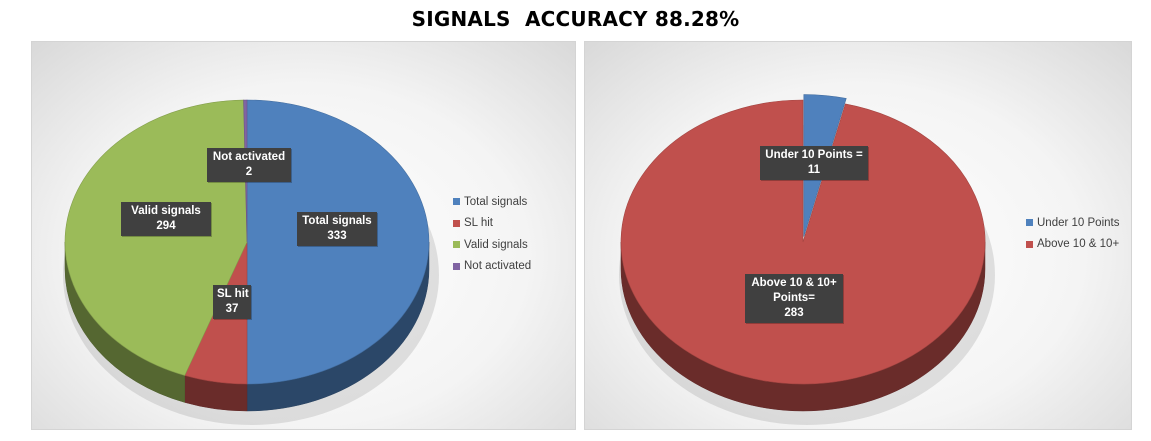 The height and width of the screenshot is (441, 1151). I want to click on data-label-value: 37, so click(232, 309).